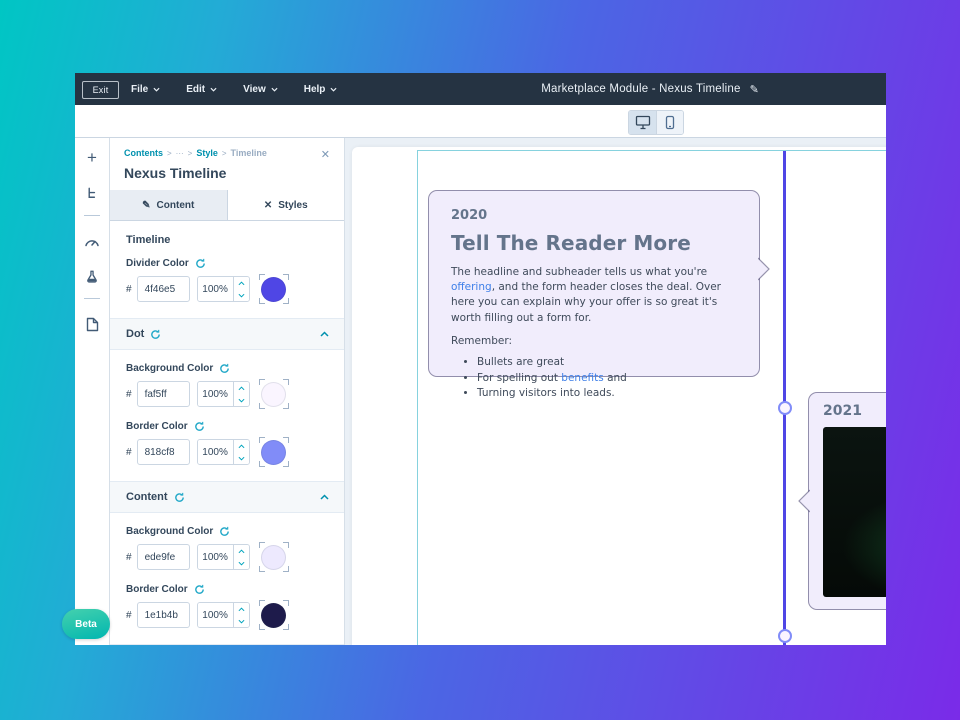  I want to click on module-title: Marketplace Module - Nexus Timeline, so click(641, 89).